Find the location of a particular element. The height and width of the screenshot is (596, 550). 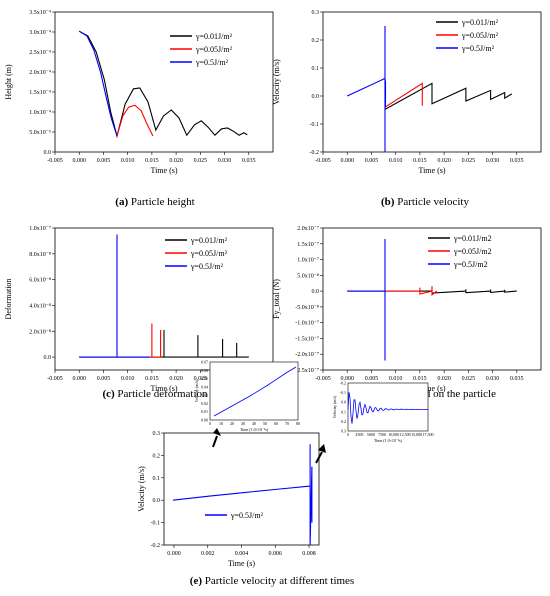

y-tick-label: 3.5x10⁻⁴ is located at coordinates (40, 13).